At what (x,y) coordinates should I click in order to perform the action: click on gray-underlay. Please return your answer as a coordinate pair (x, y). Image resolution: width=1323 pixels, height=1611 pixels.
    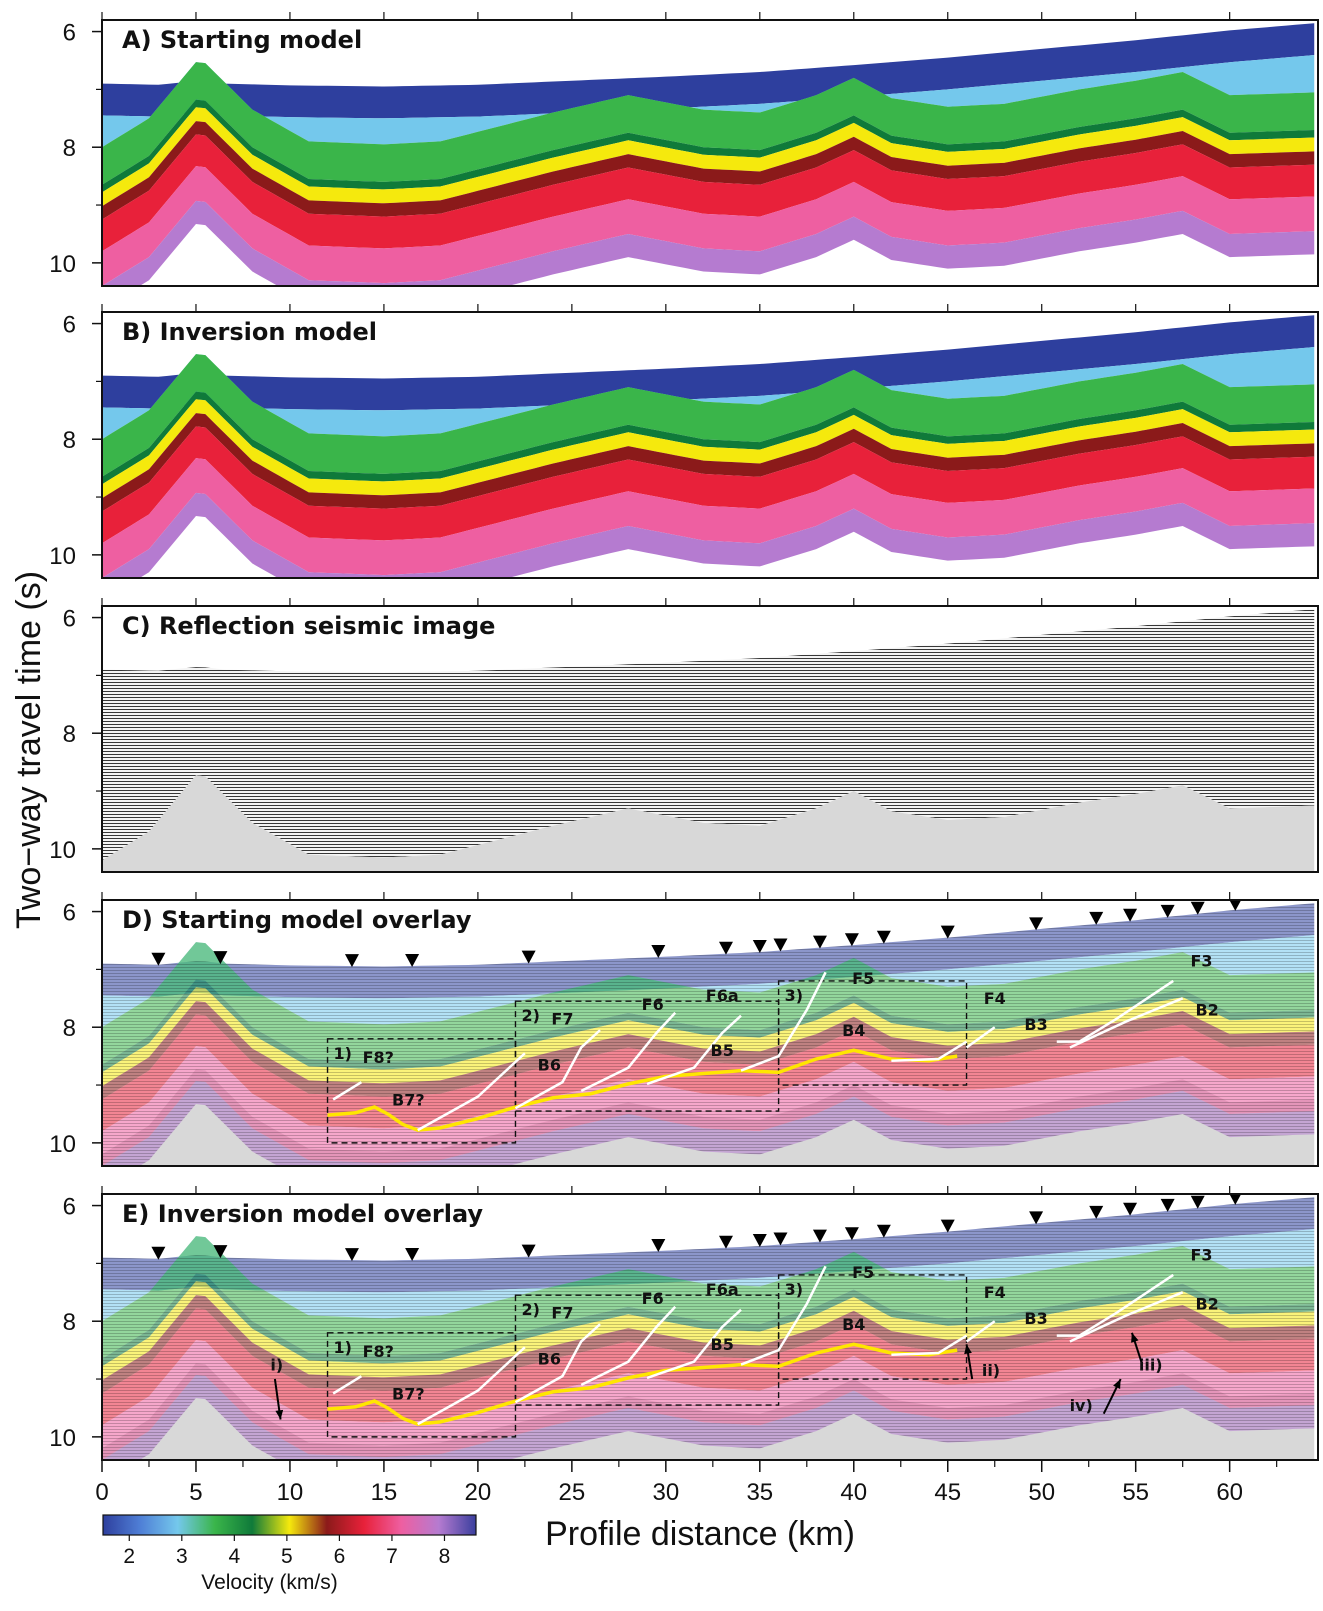
    Looking at the image, I should click on (708, 823).